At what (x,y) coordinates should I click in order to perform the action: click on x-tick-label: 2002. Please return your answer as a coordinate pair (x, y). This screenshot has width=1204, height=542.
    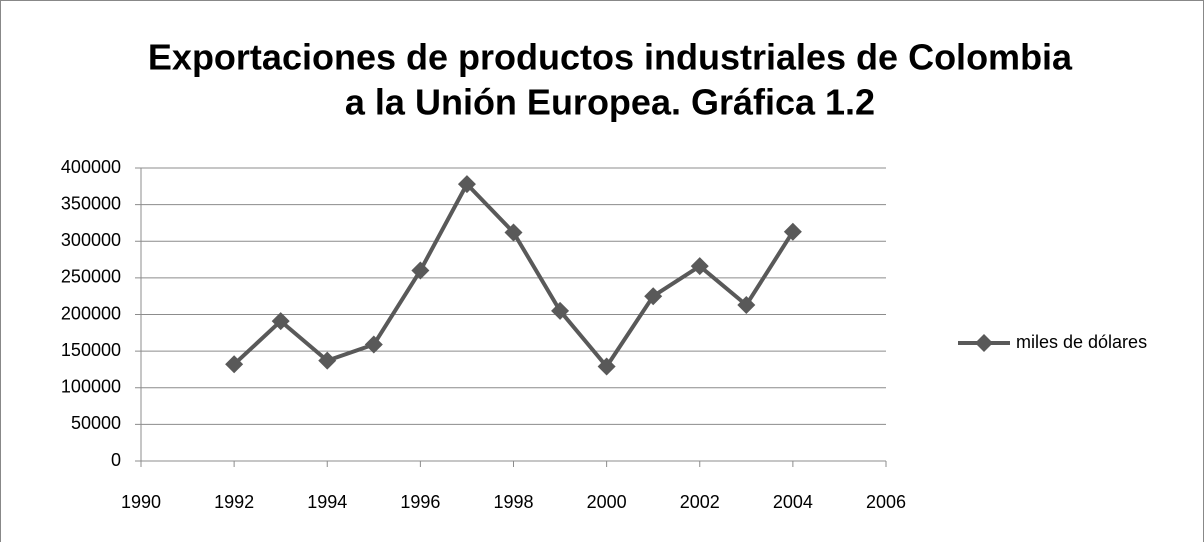
    Looking at the image, I should click on (700, 502).